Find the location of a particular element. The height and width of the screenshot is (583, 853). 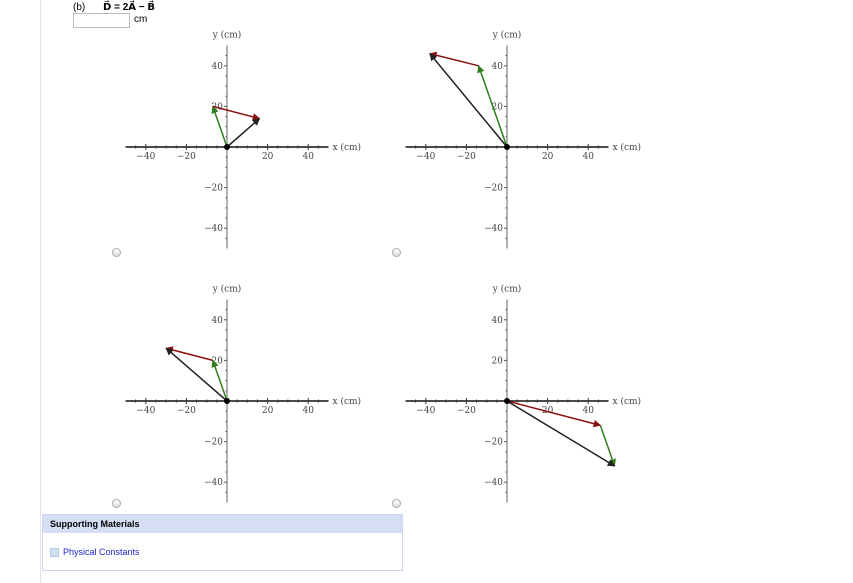

formula: D⃗ = 2A⃗ − B⃗ is located at coordinates (129, 7).